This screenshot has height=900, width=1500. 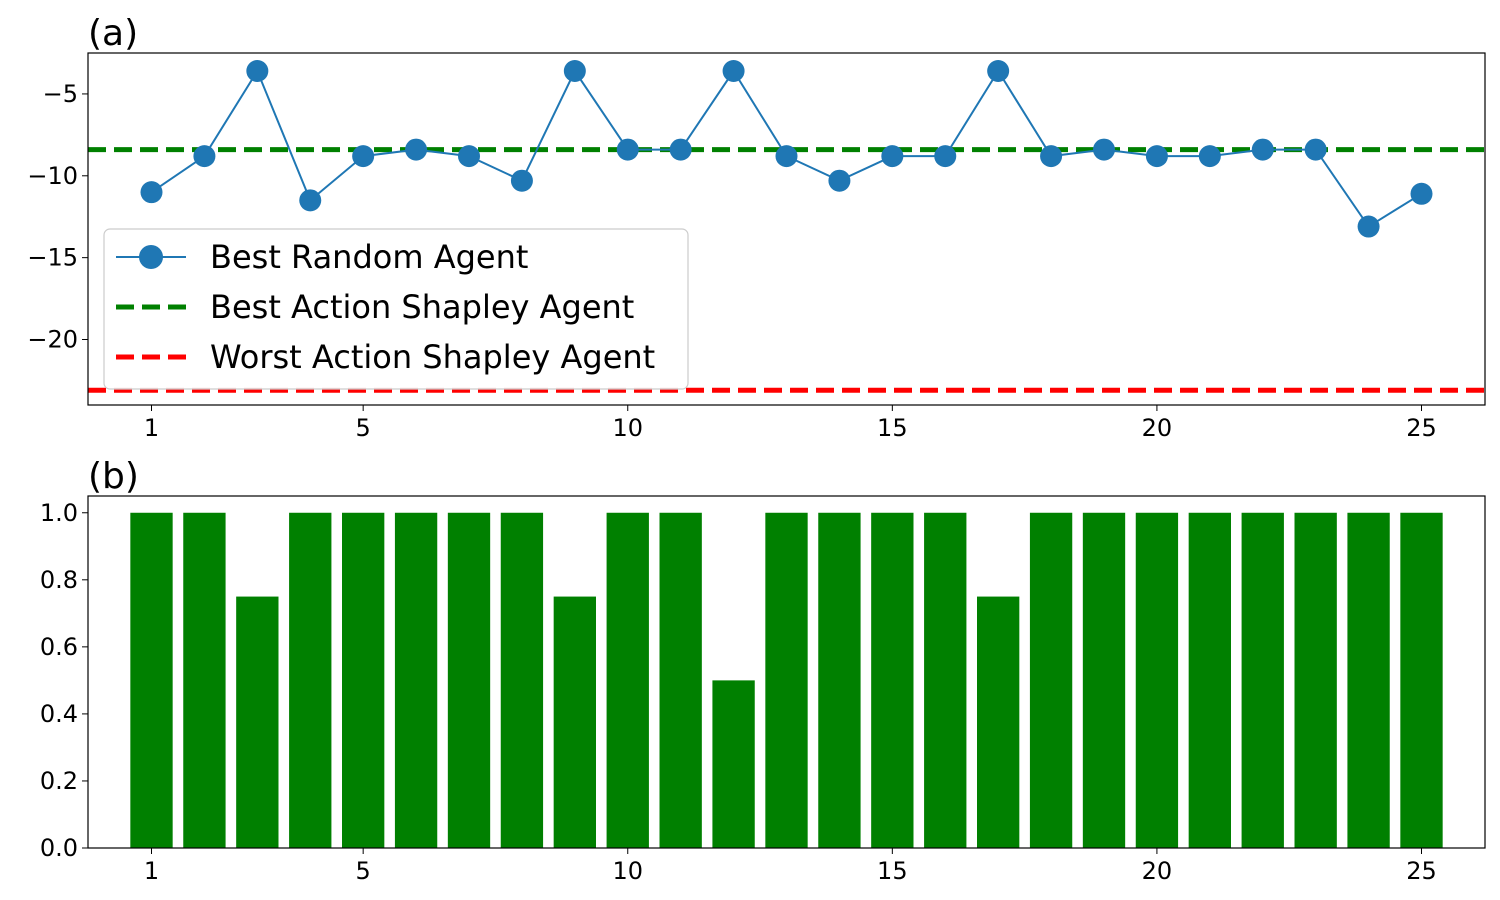 I want to click on y-tick-label: −20, so click(x=52, y=340).